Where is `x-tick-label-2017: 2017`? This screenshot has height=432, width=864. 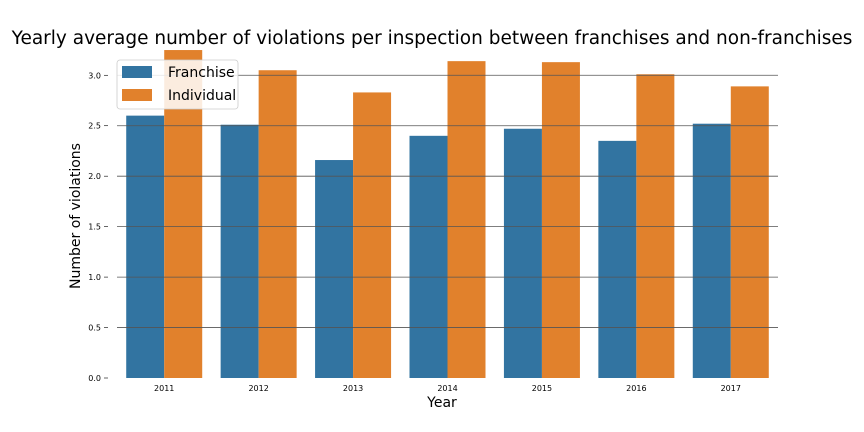 x-tick-label-2017: 2017 is located at coordinates (731, 388).